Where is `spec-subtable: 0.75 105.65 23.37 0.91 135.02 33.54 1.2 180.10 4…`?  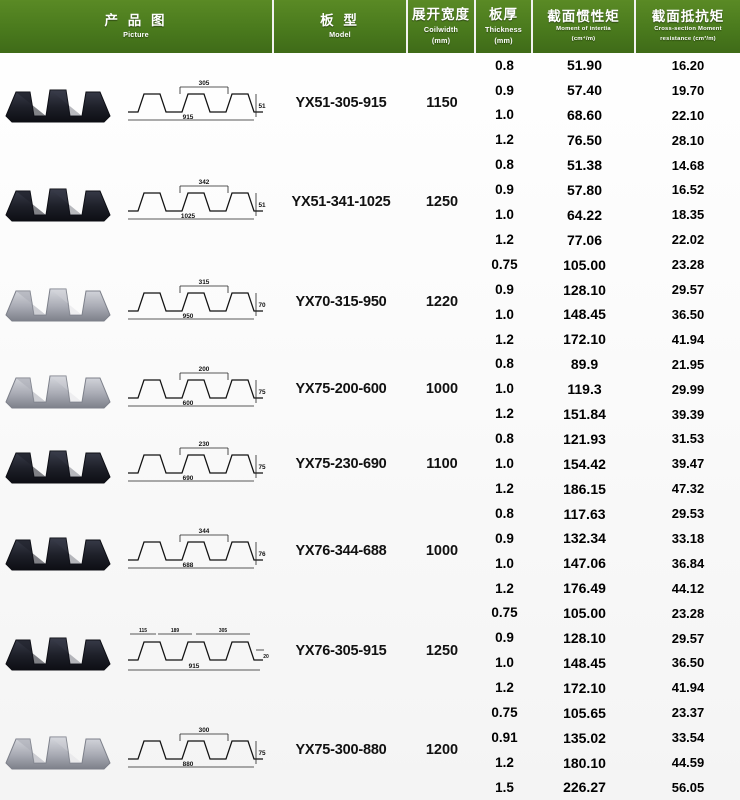 spec-subtable: 0.75 105.65 23.37 0.91 135.02 33.54 1.2 180.10 4… is located at coordinates (608, 750).